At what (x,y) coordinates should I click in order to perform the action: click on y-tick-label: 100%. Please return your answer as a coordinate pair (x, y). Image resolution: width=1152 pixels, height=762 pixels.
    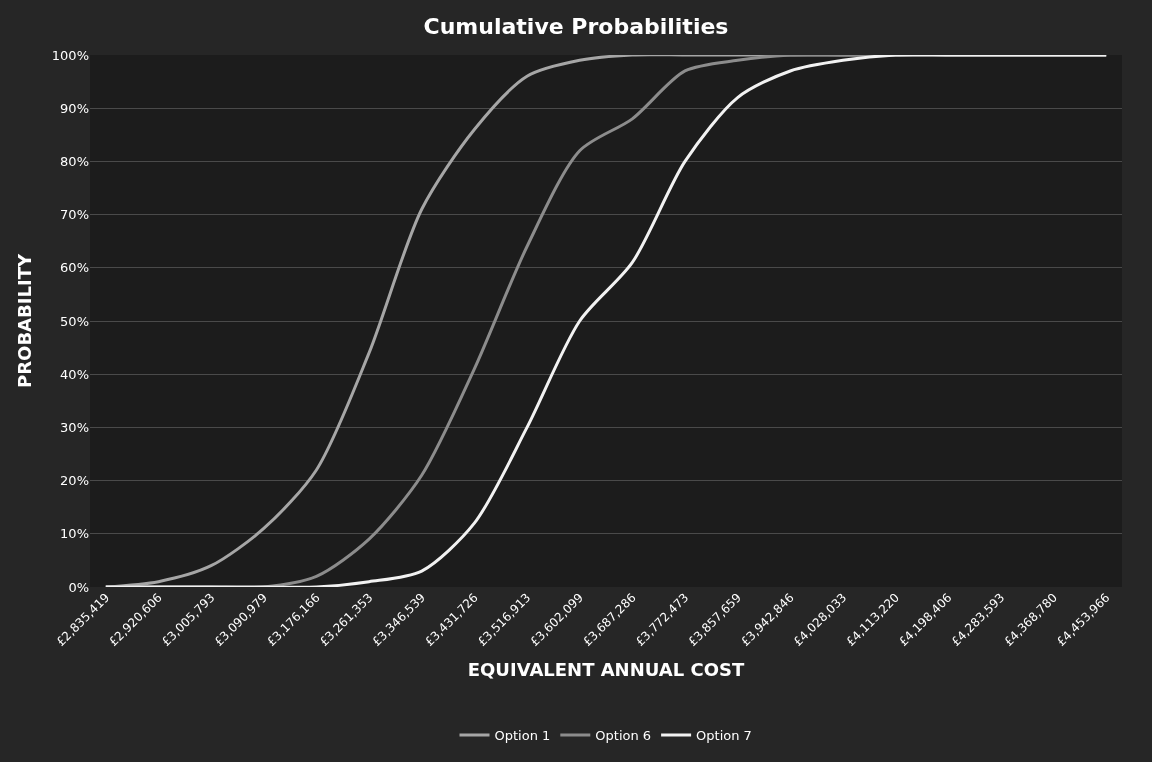
    Looking at the image, I should click on (70, 55).